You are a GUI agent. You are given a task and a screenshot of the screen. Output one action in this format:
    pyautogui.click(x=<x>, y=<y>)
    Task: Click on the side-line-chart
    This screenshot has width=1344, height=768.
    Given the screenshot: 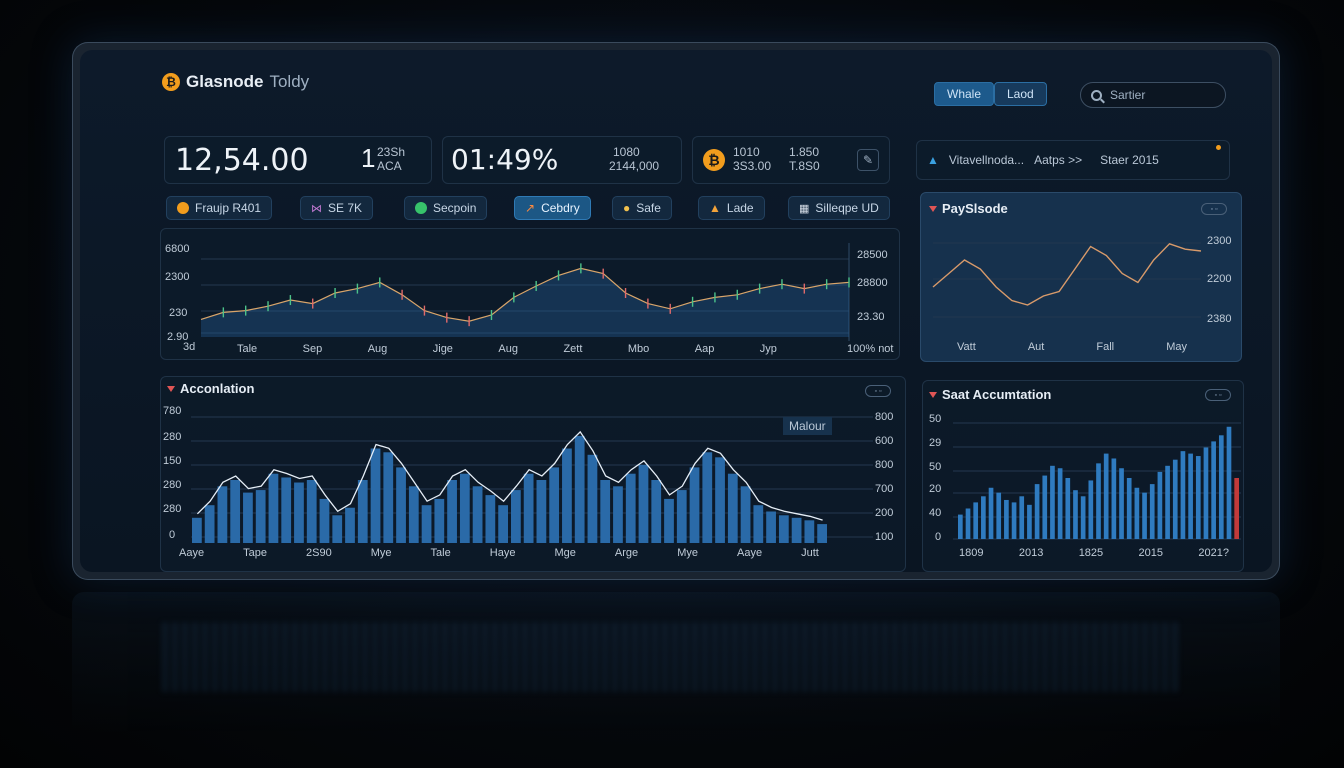 What is the action you would take?
    pyautogui.click(x=1082, y=278)
    